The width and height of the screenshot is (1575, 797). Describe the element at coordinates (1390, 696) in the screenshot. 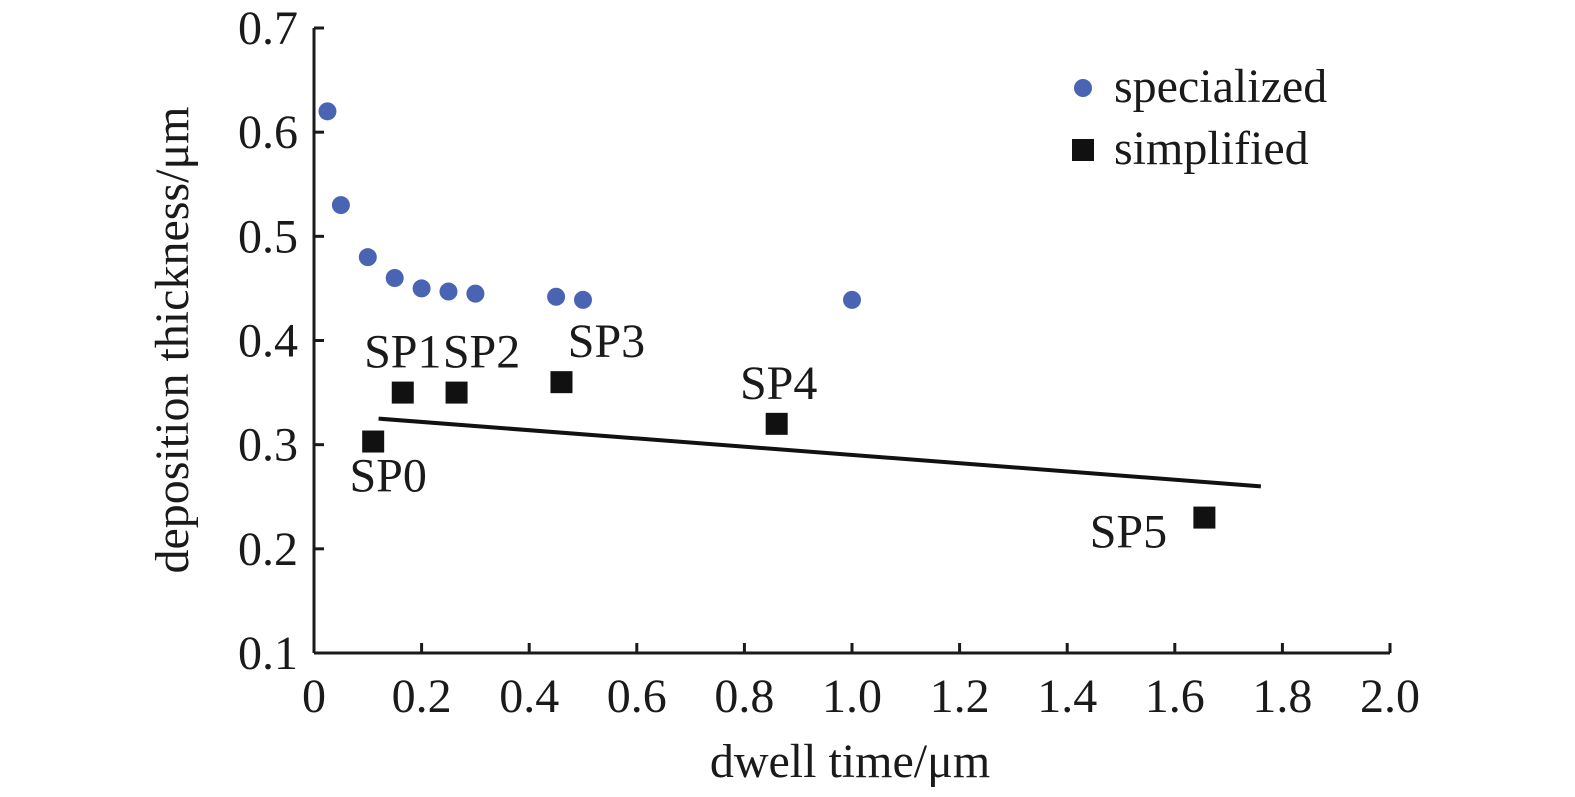

I see `x-tick-label: 2.0` at that location.